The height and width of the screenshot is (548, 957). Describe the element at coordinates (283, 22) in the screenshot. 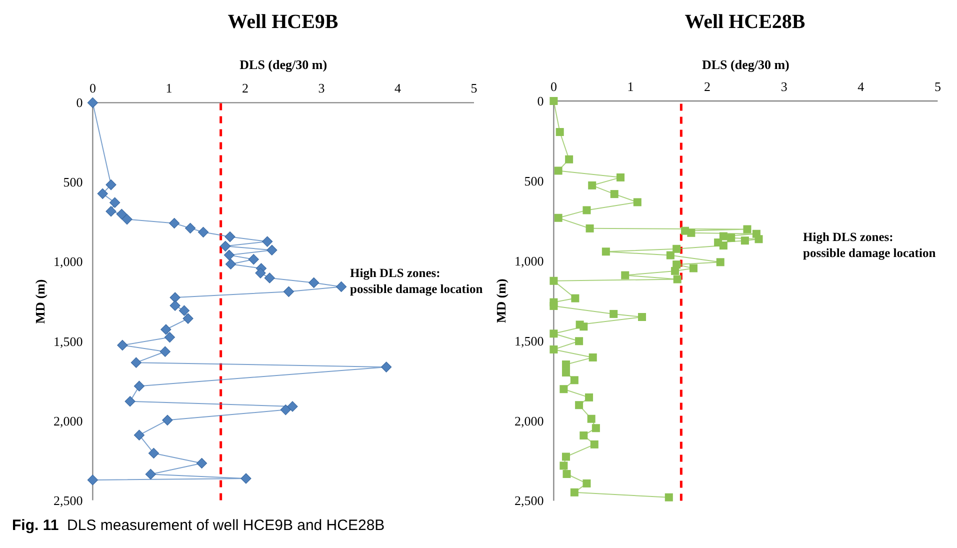

I see `chart-title: Well HCE9B` at that location.